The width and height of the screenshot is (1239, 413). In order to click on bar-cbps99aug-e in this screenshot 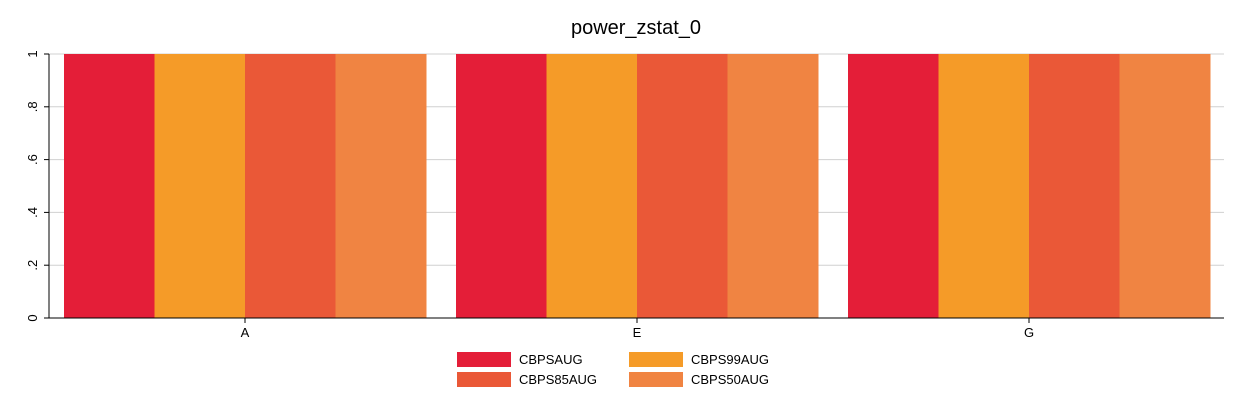, I will do `click(592, 186)`.